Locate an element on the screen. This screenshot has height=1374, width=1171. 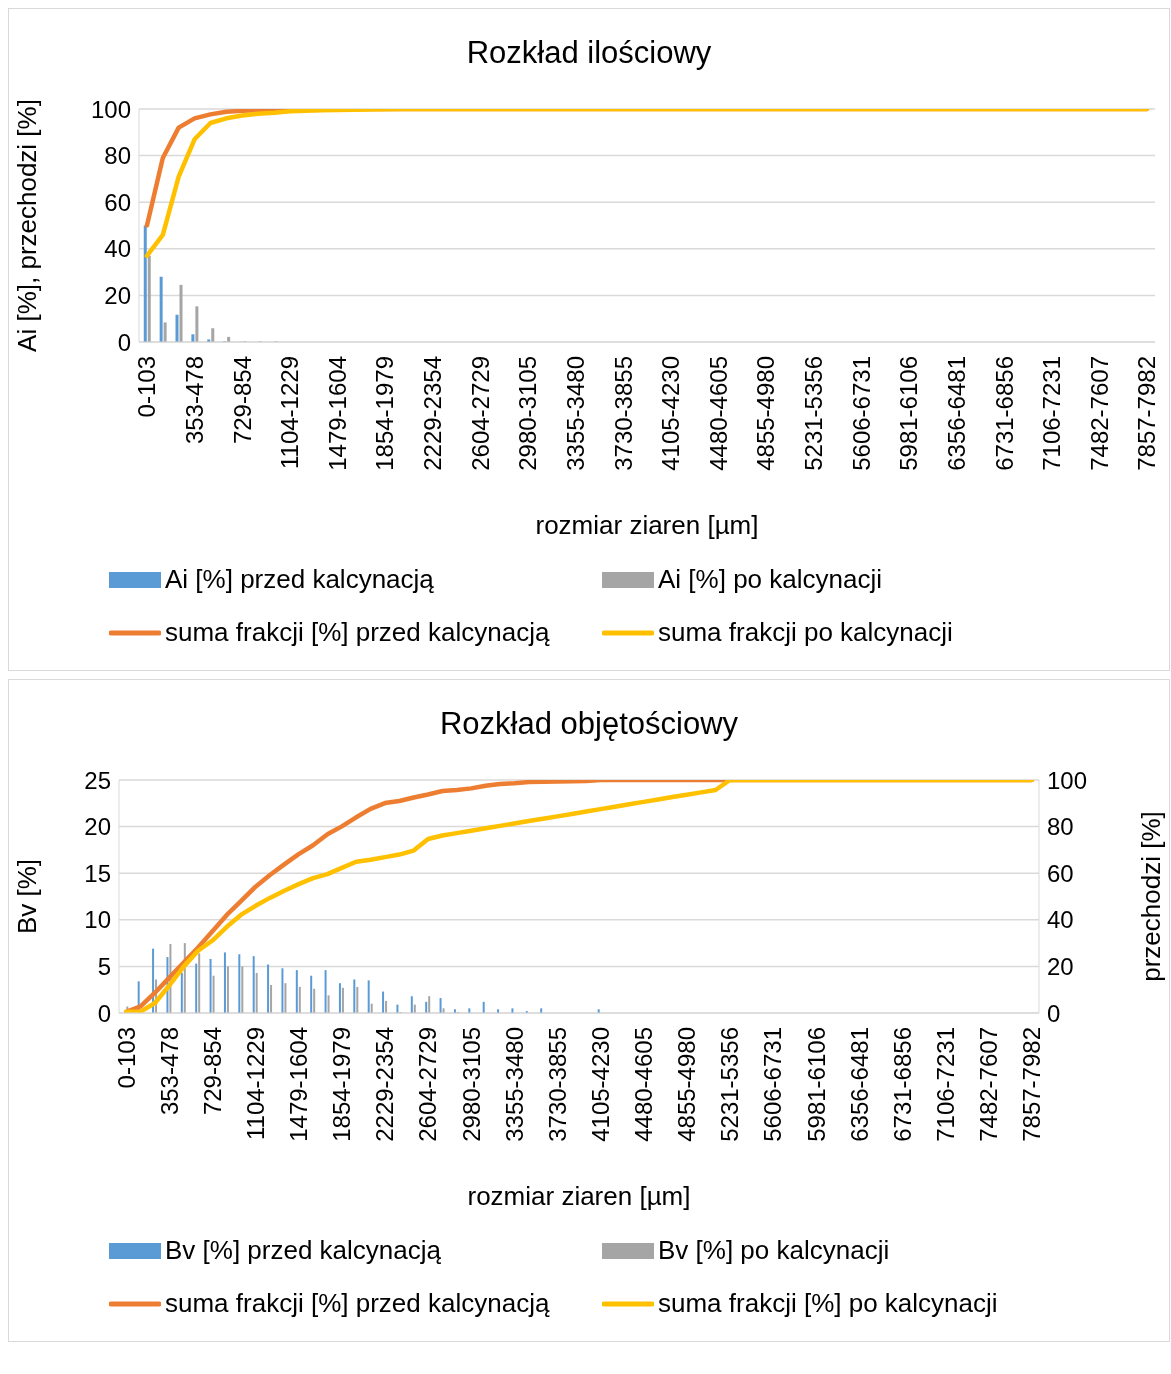
legend-label: suma frakcji [%] po kalcynacji is located at coordinates (828, 1303).